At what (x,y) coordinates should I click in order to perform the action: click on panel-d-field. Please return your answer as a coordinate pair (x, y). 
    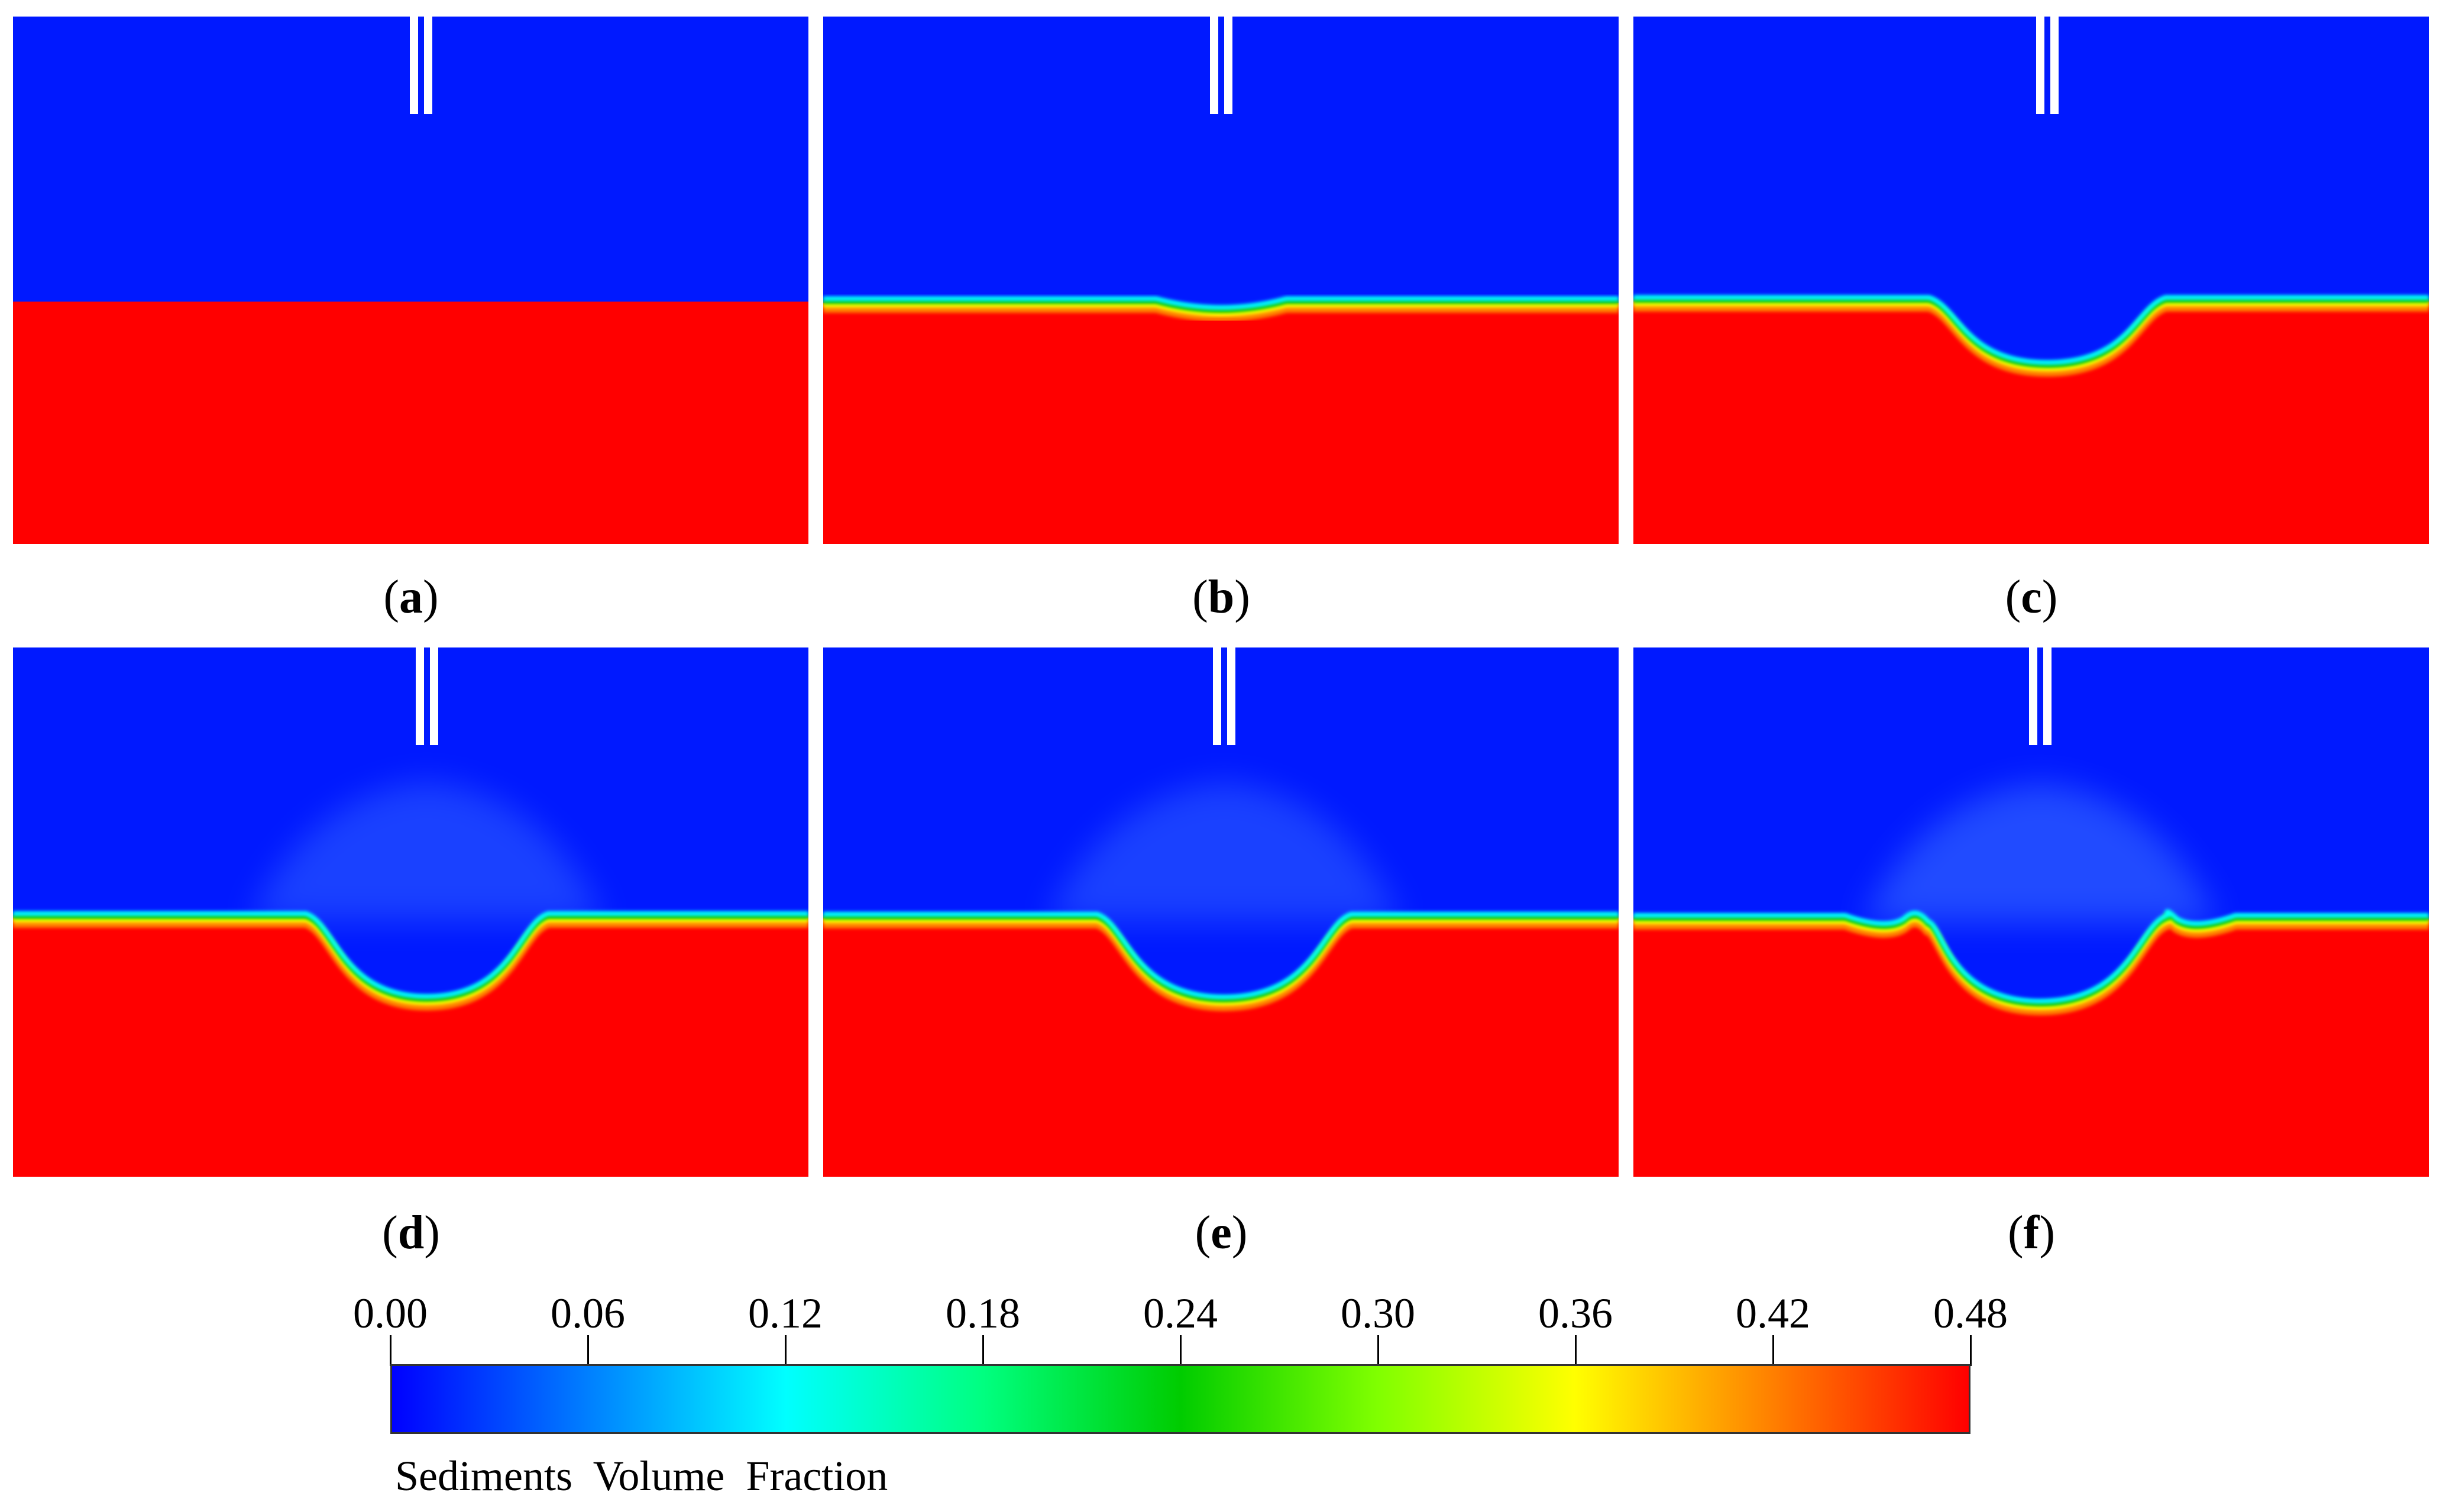
    Looking at the image, I should click on (410, 912).